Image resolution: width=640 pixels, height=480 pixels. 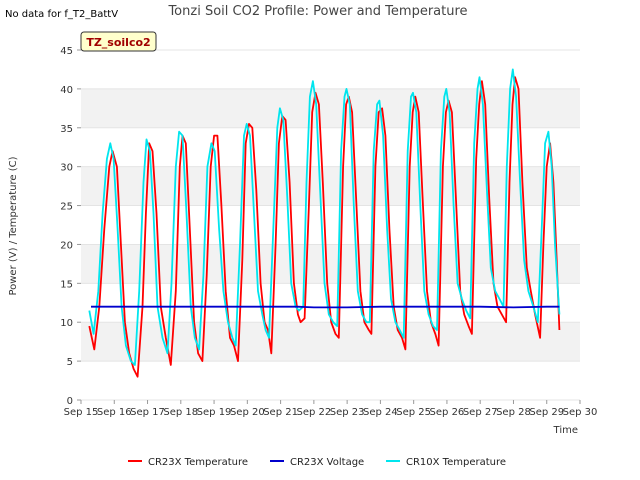 What do you see at coordinates (480, 412) in the screenshot?
I see `x-tick-label: Sep 27` at bounding box center [480, 412].